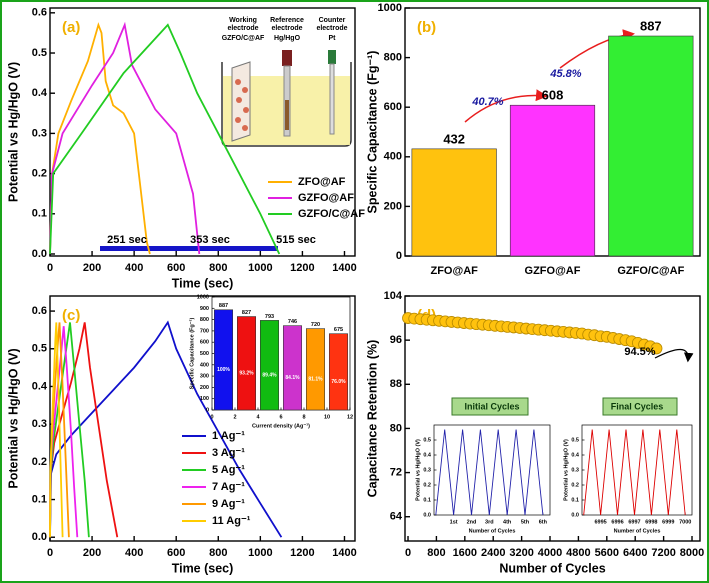  What do you see at coordinates (543, 522) in the screenshot?
I see `x-tick-label: 6th` at bounding box center [543, 522].